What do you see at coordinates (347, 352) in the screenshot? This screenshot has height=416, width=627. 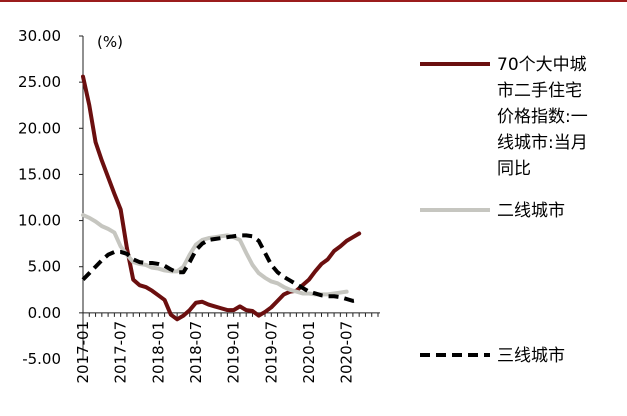 I see `x-tick-label: 2020-07` at bounding box center [347, 352].